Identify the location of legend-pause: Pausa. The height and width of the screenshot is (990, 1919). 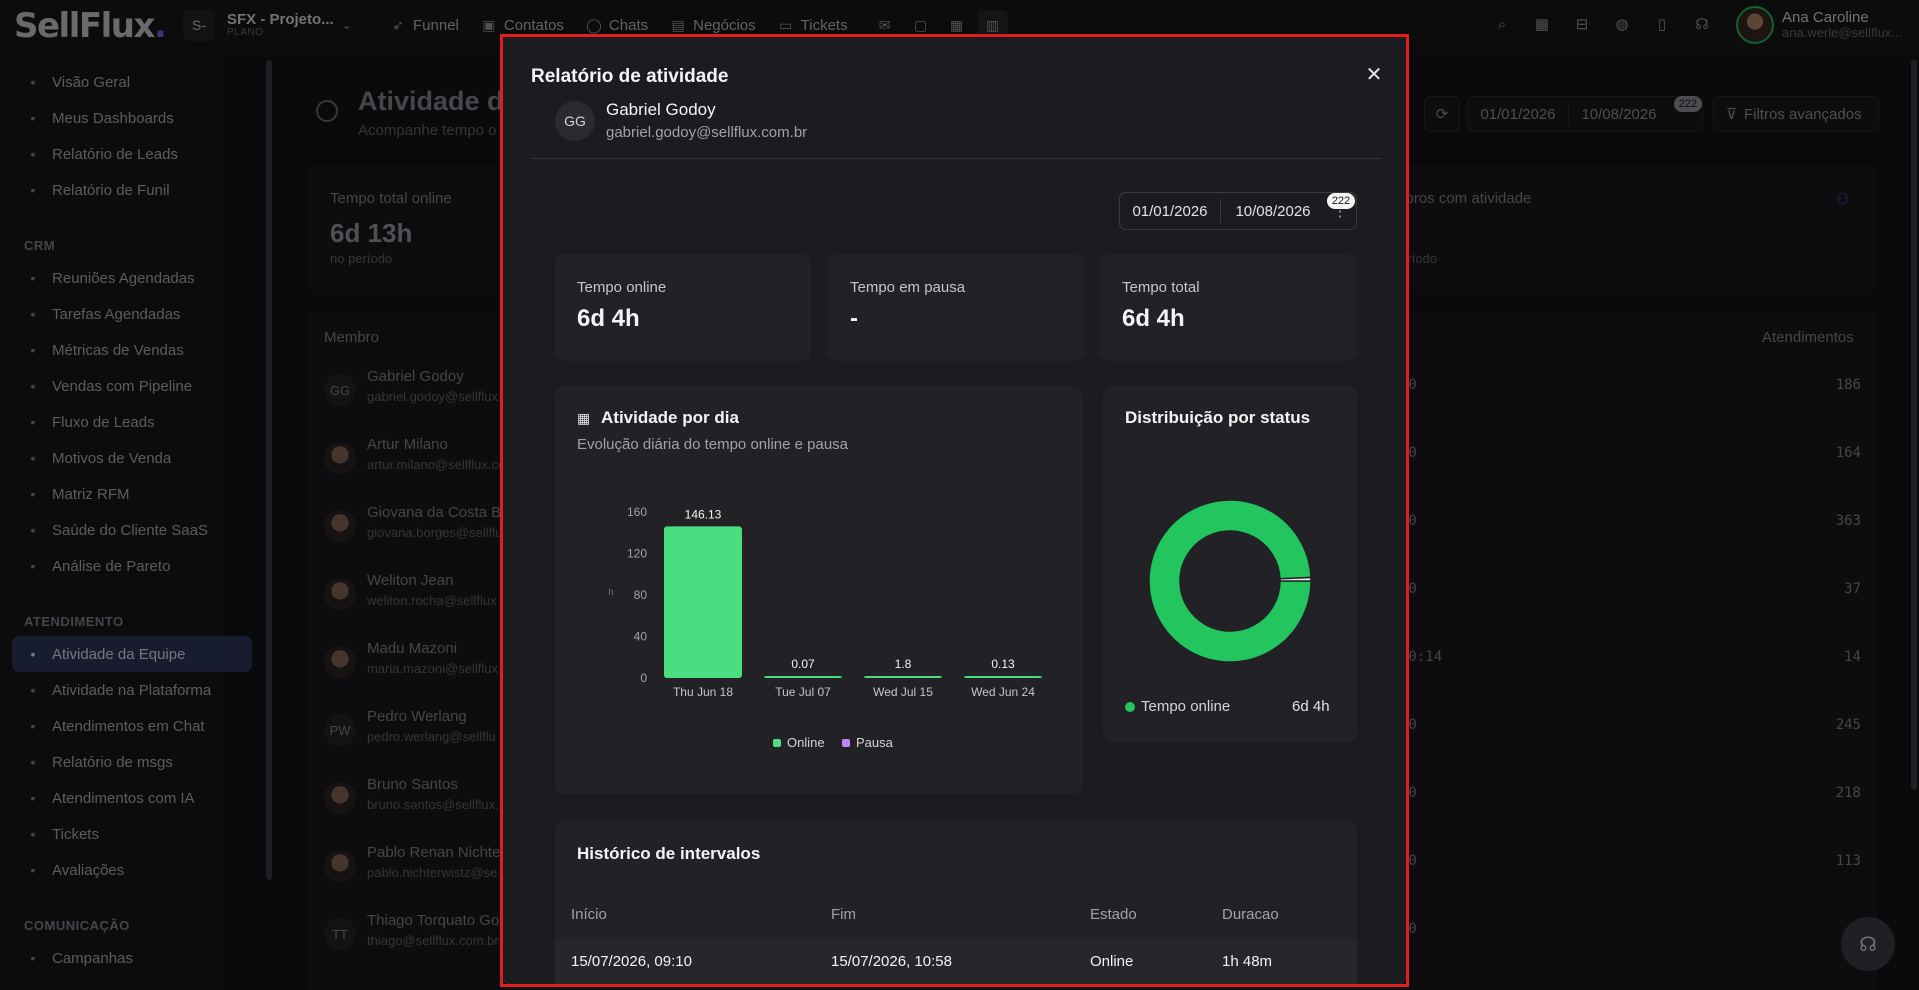
(867, 742).